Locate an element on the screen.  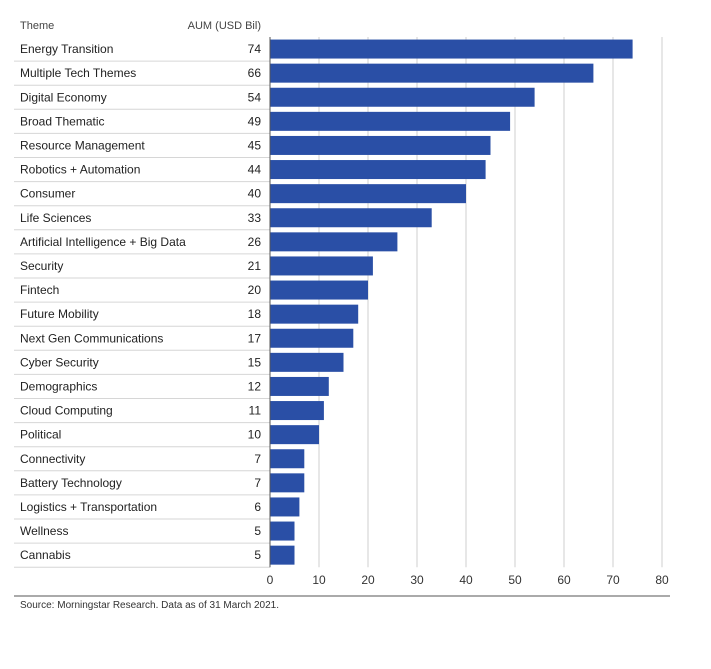
category-label: Resource Management is located at coordinates (82, 145).